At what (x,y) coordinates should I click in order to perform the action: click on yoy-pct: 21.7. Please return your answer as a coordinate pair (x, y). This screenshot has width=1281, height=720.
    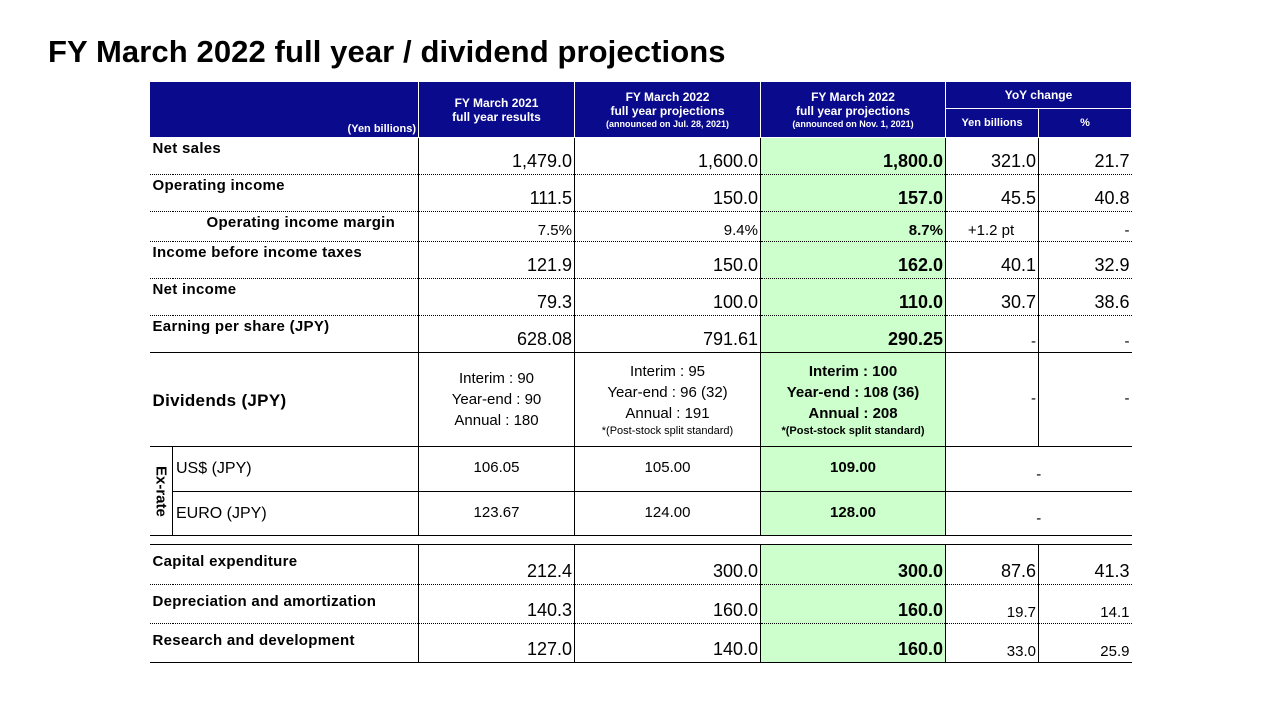
    Looking at the image, I should click on (1085, 156).